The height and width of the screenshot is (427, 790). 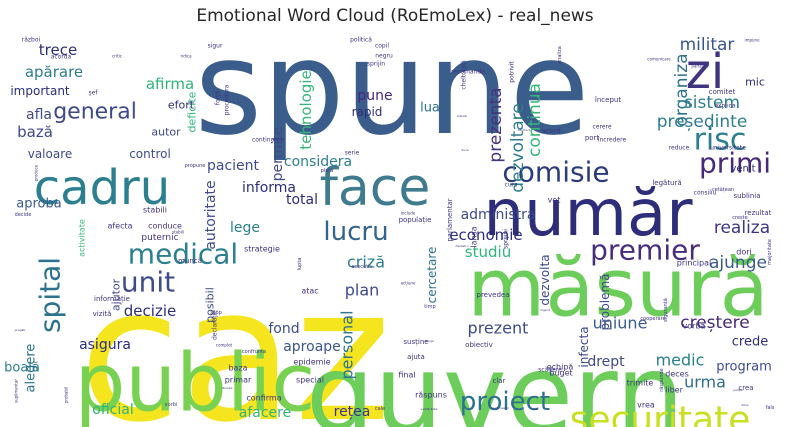 I want to click on word-134: analiza, so click(x=560, y=55).